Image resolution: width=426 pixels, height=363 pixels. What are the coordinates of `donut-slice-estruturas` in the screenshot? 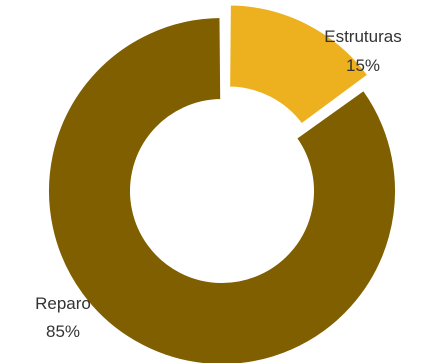 It's located at (299, 64).